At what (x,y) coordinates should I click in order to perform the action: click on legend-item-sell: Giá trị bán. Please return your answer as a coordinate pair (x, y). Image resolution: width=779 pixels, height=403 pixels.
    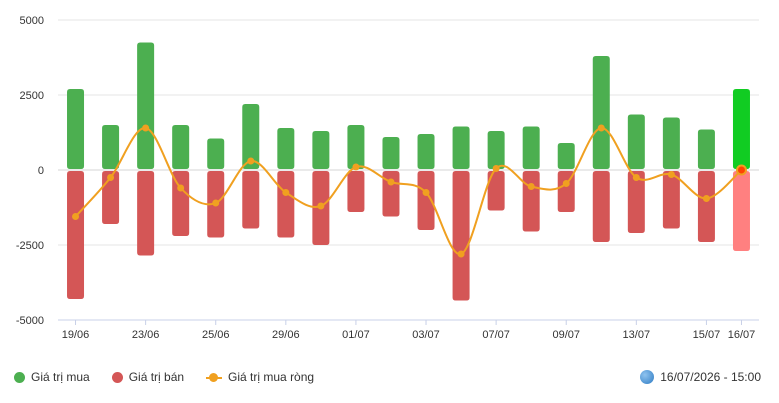
    Looking at the image, I should click on (148, 377).